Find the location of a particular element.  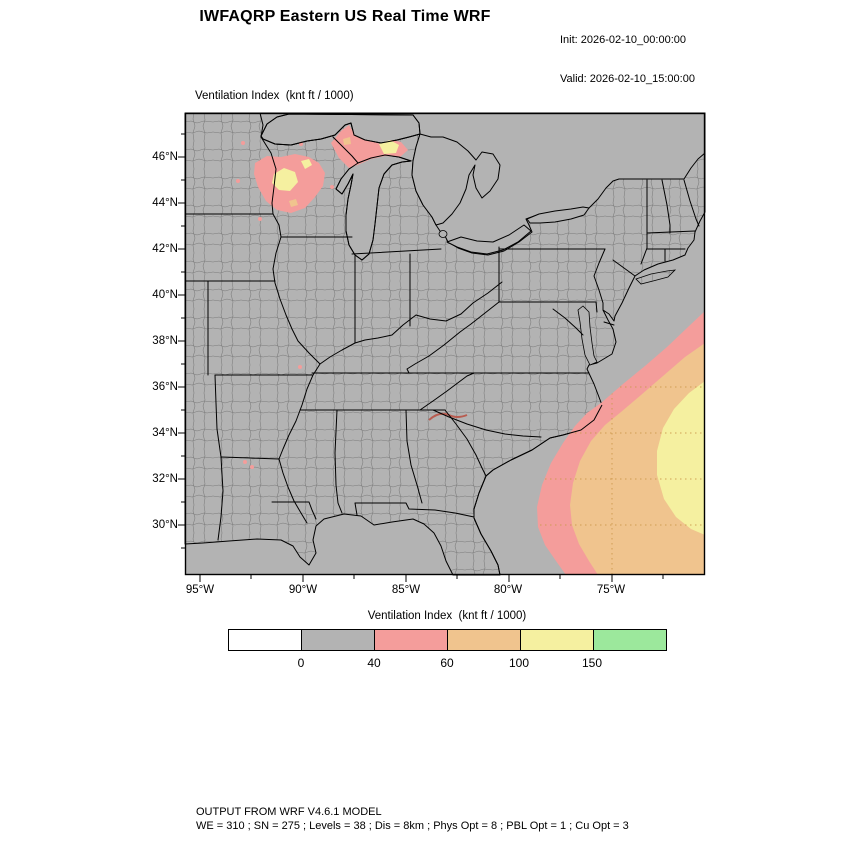

colorbar-tick-label: 100 is located at coordinates (519, 663).